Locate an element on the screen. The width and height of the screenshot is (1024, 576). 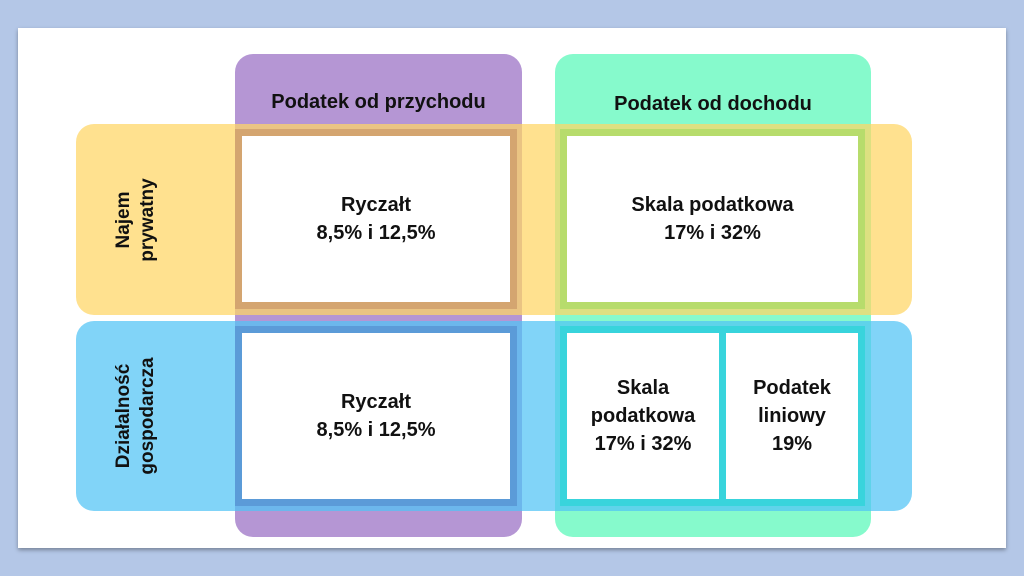
cell-line: podatkowa is located at coordinates (643, 416).